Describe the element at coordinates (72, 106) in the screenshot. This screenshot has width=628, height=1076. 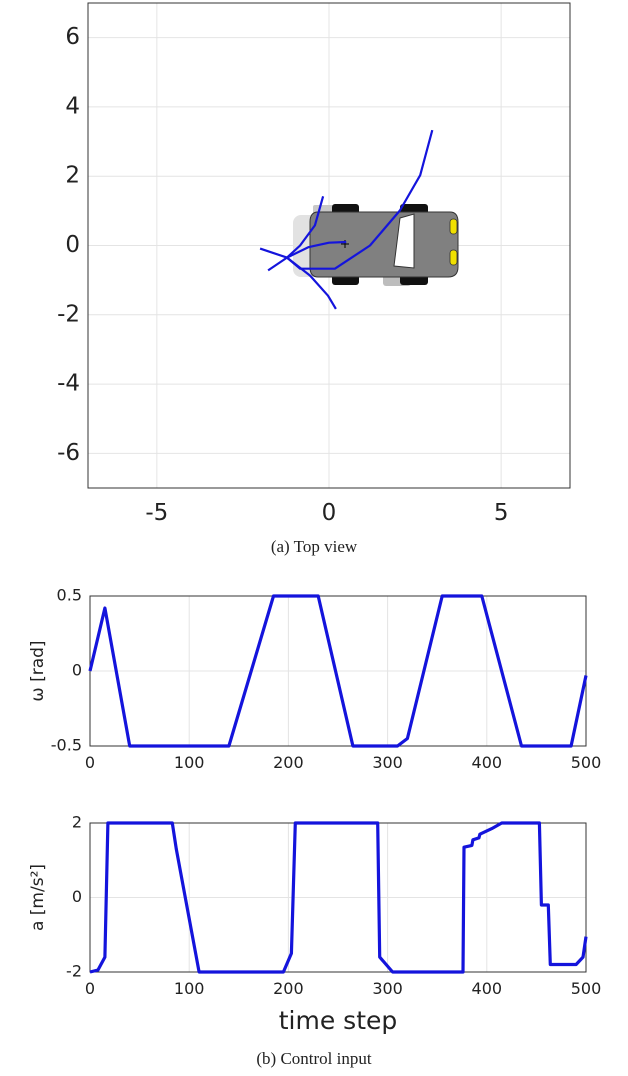
I see `y-tick-label: 4` at that location.